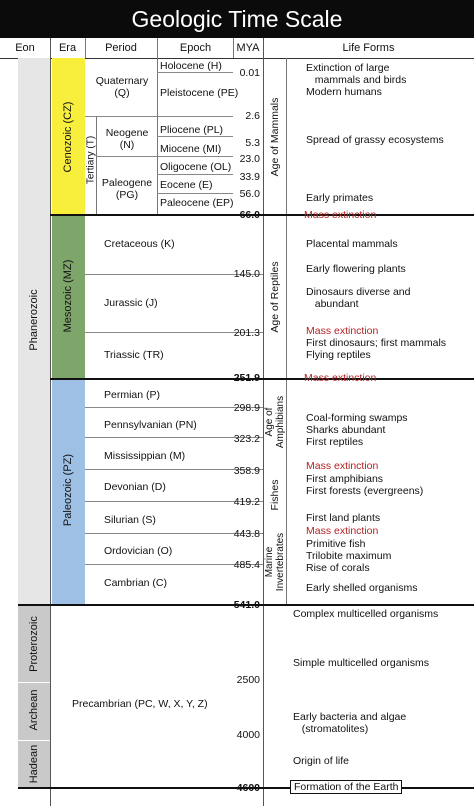  I want to click on epoch-oligocene: Oligocene (OL), so click(196, 167).